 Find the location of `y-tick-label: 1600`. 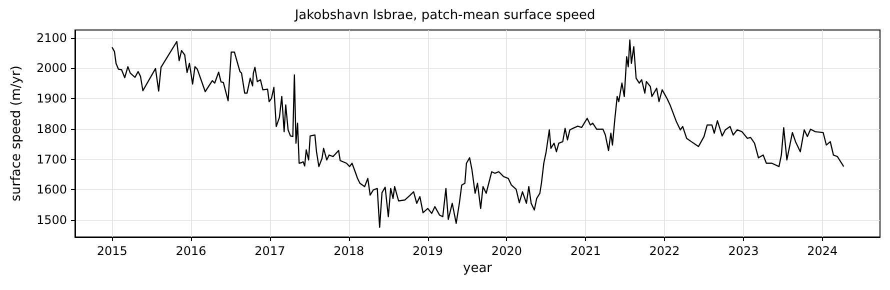

y-tick-label: 1600 is located at coordinates (51, 189).